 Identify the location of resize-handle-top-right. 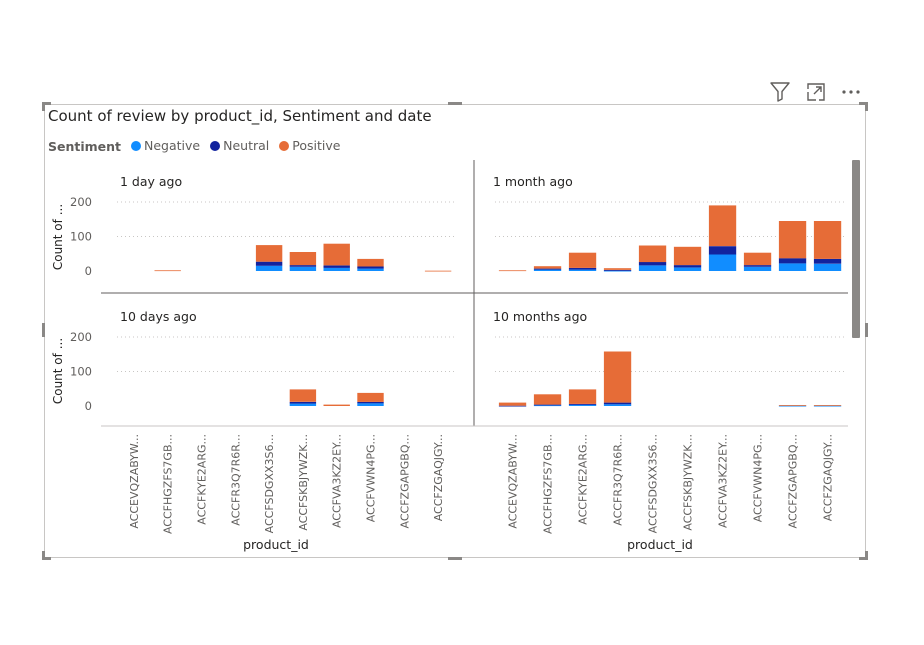
(863, 103).